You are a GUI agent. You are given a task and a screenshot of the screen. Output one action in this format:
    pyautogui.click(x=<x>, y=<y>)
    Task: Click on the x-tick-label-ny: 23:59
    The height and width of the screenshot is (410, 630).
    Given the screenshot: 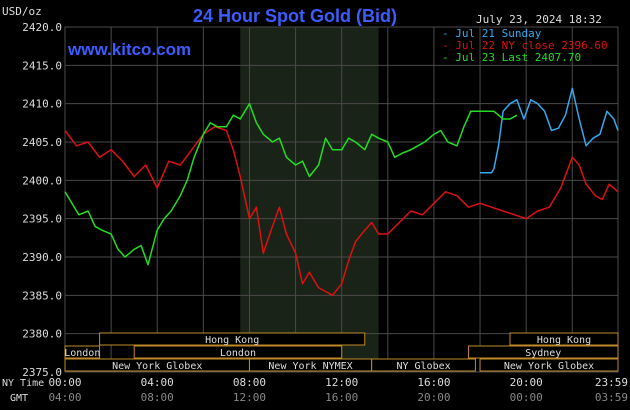 What is the action you would take?
    pyautogui.click(x=611, y=382)
    